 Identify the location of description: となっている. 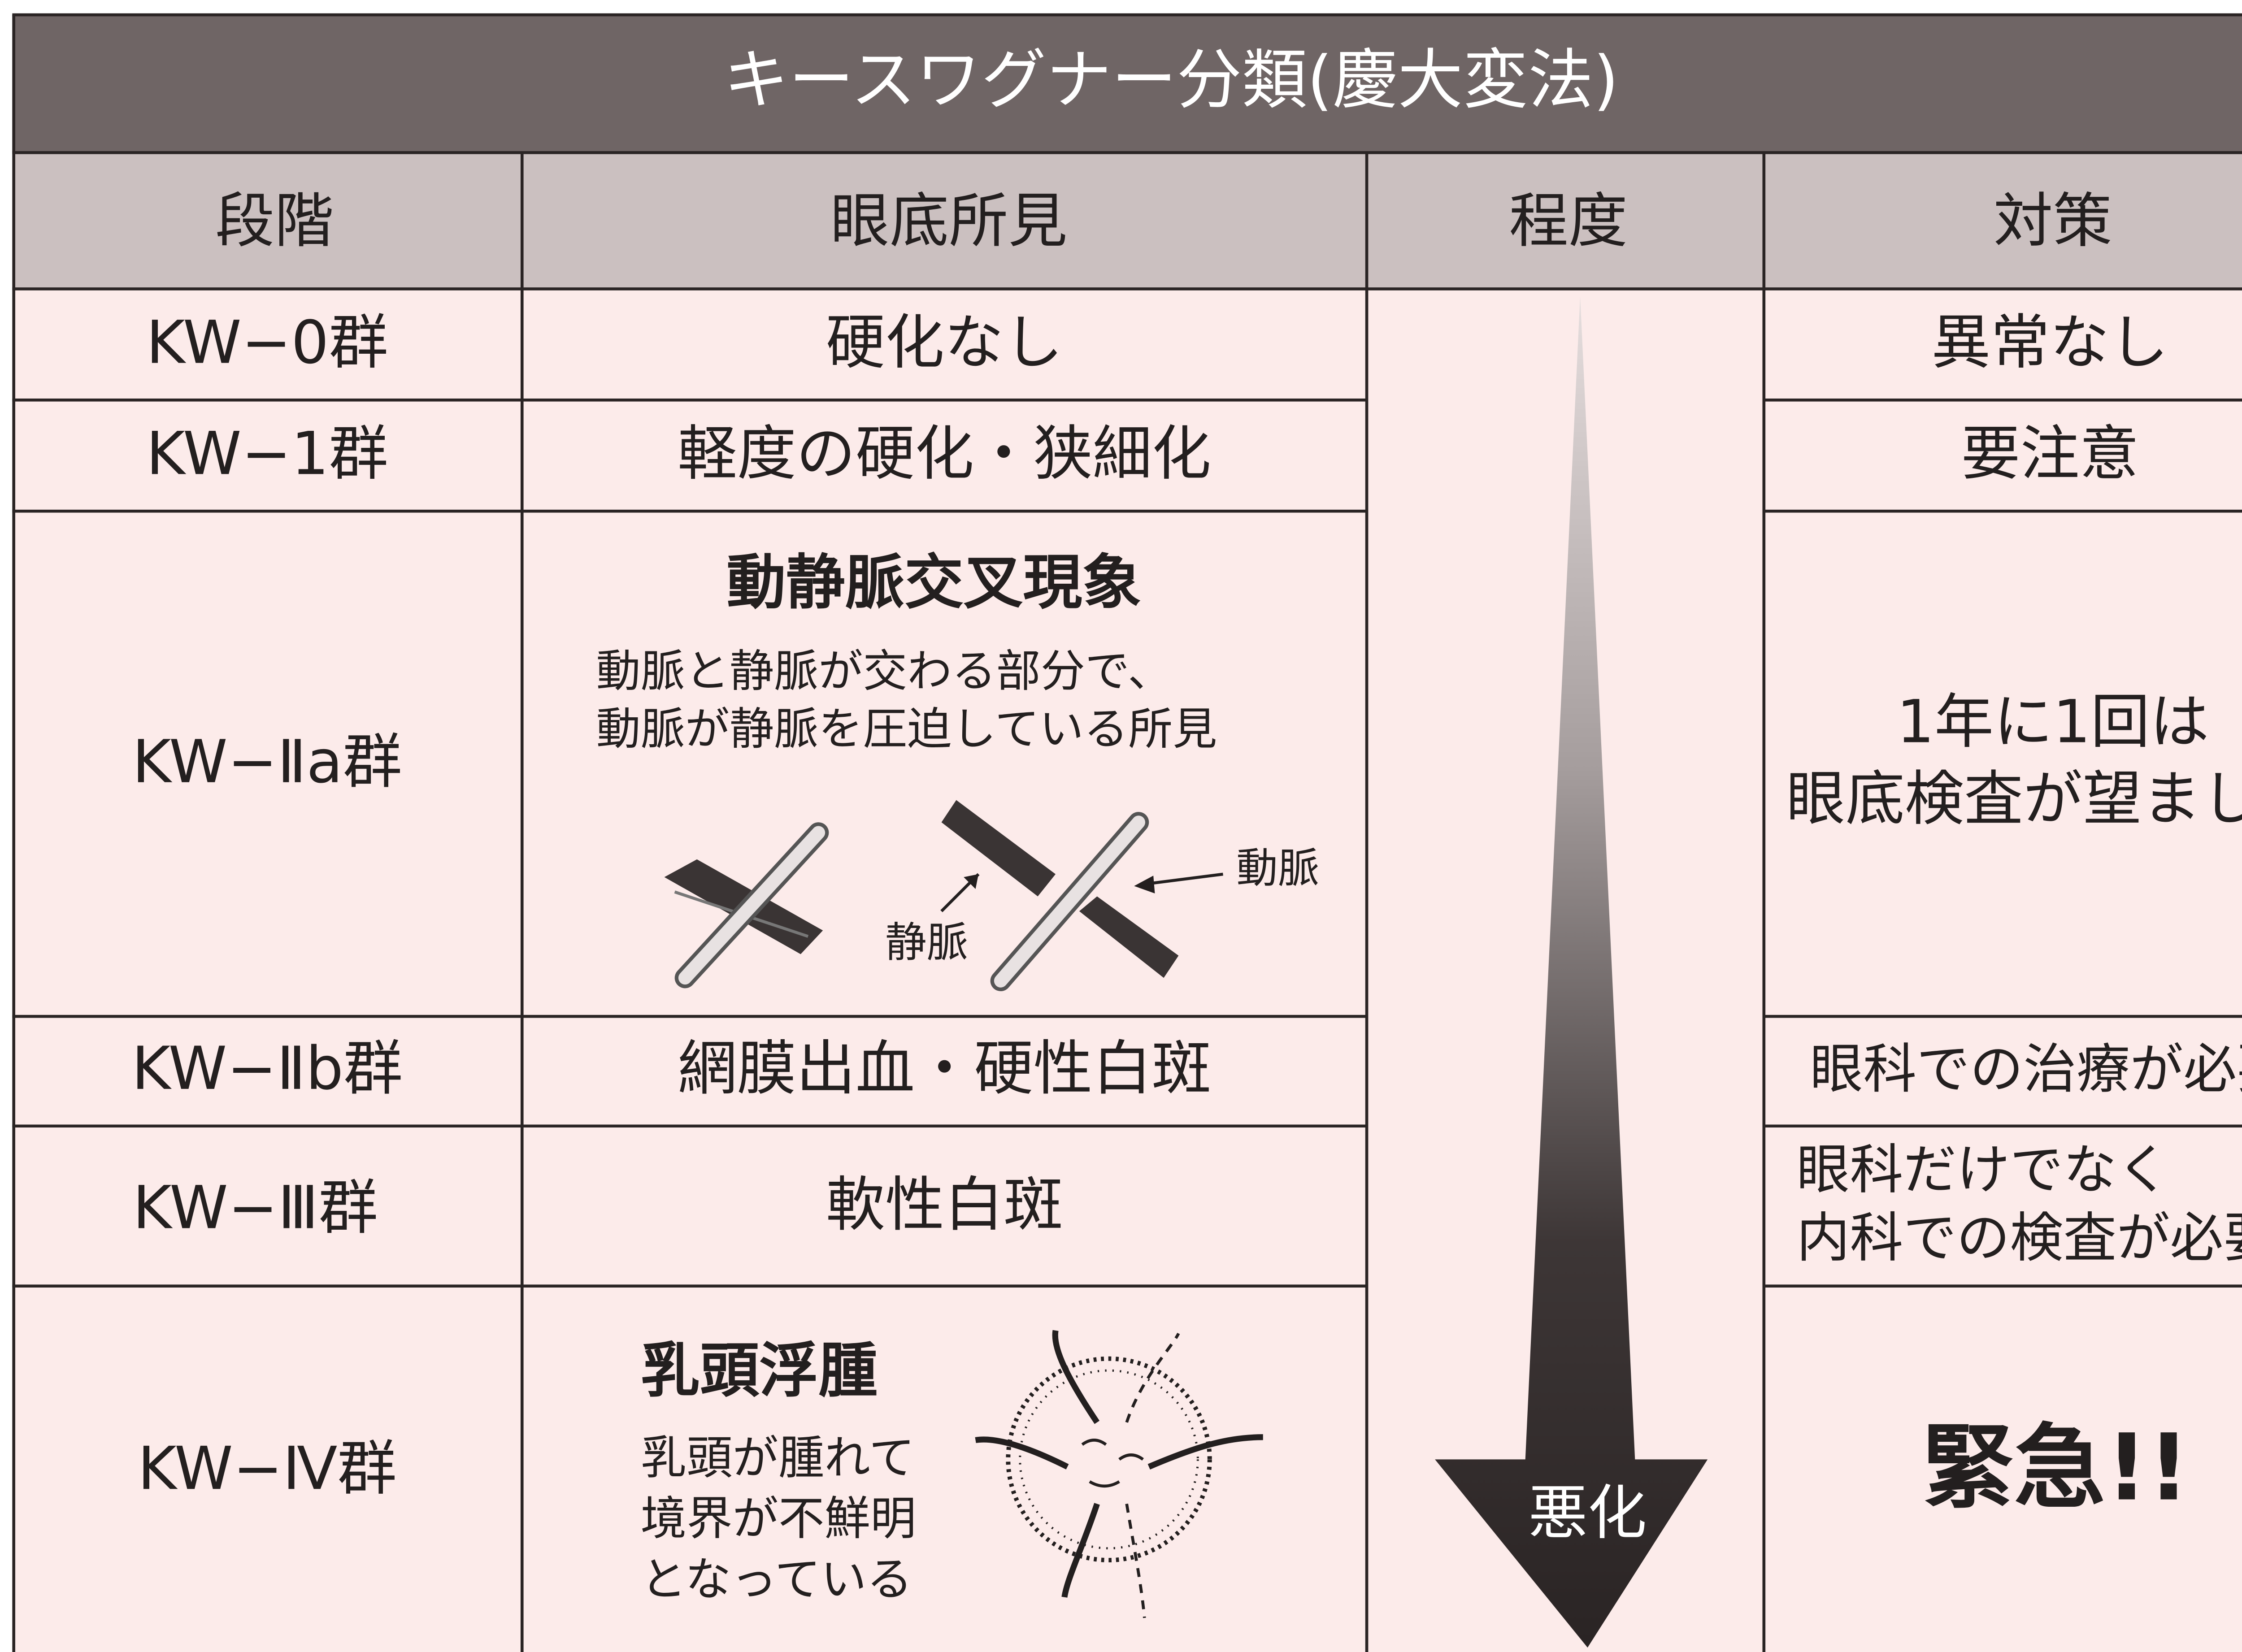
(776, 1579).